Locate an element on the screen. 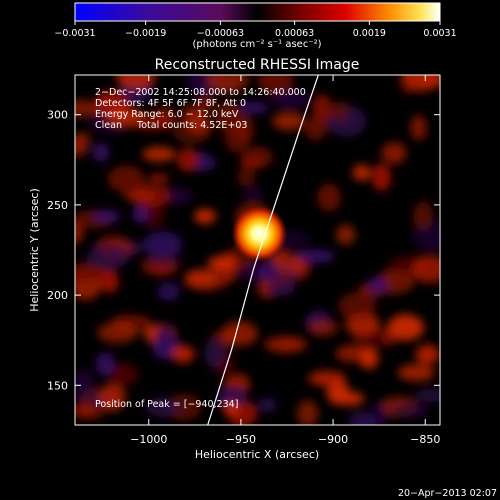 Image resolution: width=500 pixels, height=500 pixels. y-tick-label: 250 is located at coordinates (57, 205).